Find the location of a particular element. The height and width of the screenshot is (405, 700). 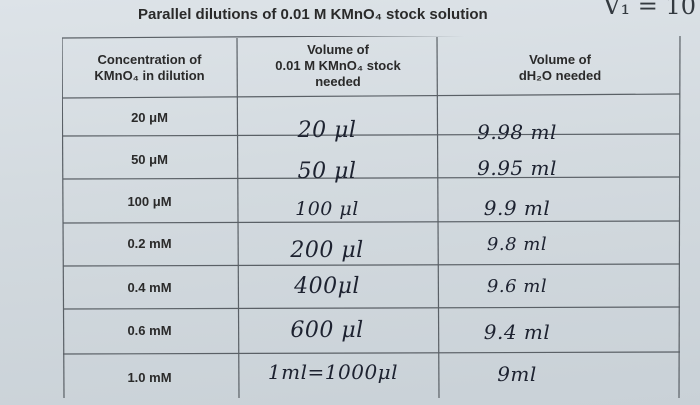

row-7-concentration: 1.0 mM is located at coordinates (149, 377).